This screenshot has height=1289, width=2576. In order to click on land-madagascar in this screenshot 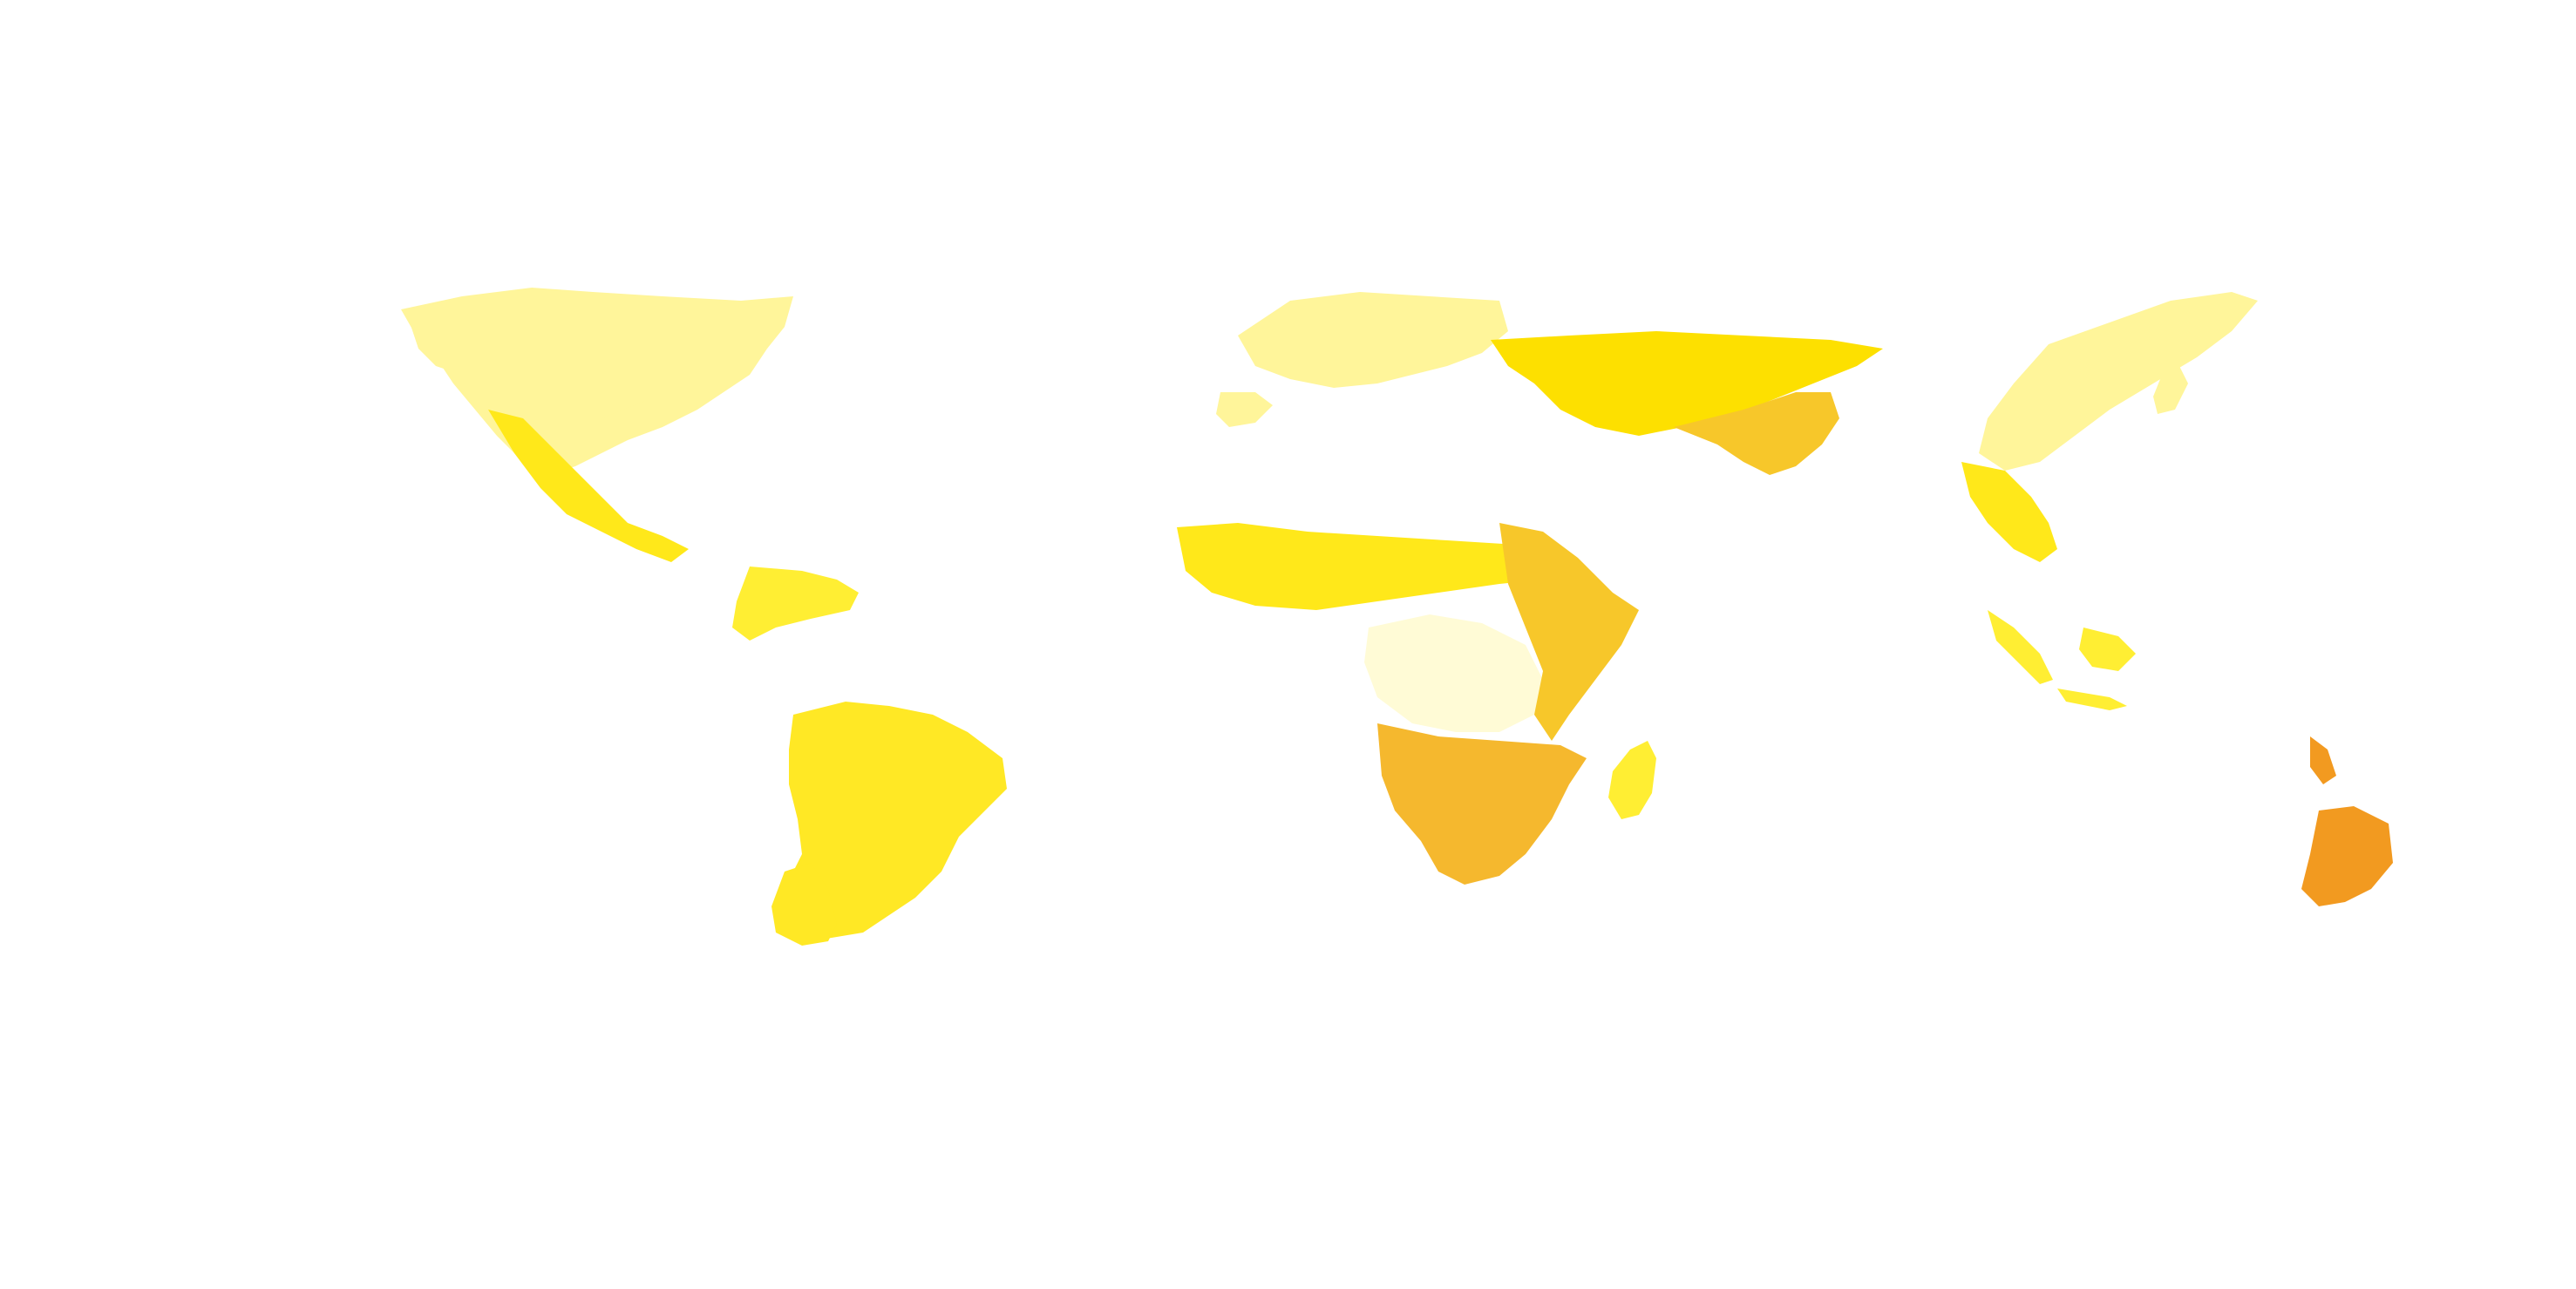, I will do `click(1632, 780)`.